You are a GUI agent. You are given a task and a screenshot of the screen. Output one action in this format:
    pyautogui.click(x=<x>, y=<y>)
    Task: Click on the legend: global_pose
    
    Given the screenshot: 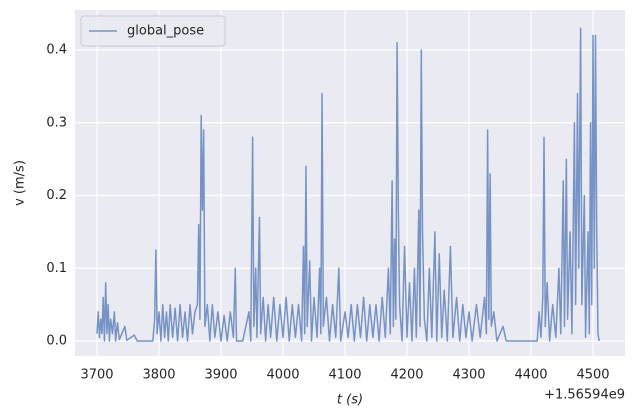 What is the action you would take?
    pyautogui.click(x=153, y=31)
    